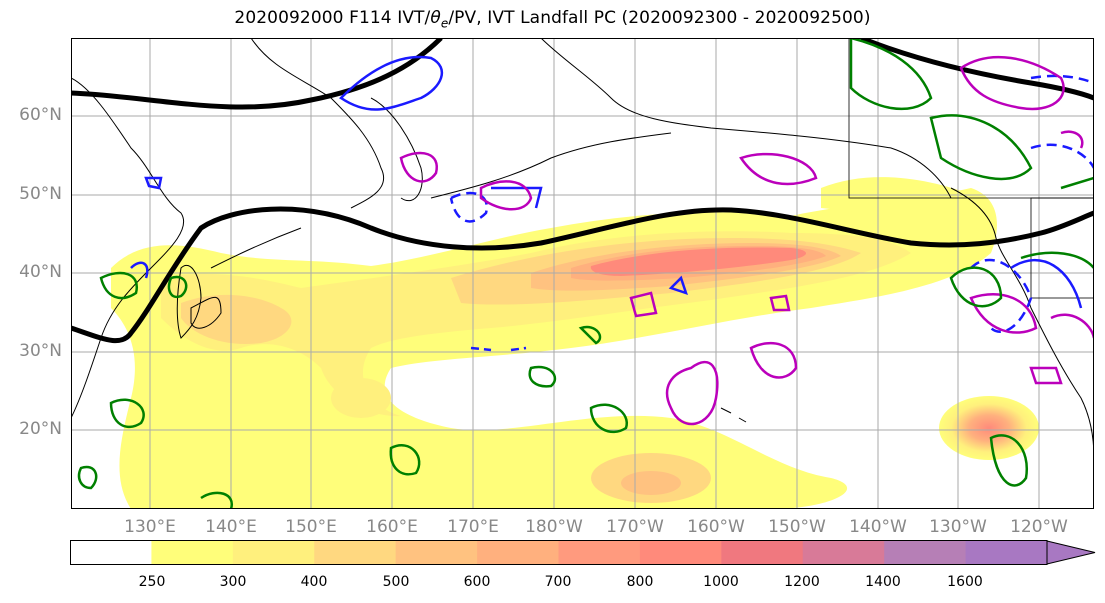  Describe the element at coordinates (152, 582) in the screenshot. I see `colorbar-tick-250: 250` at that location.